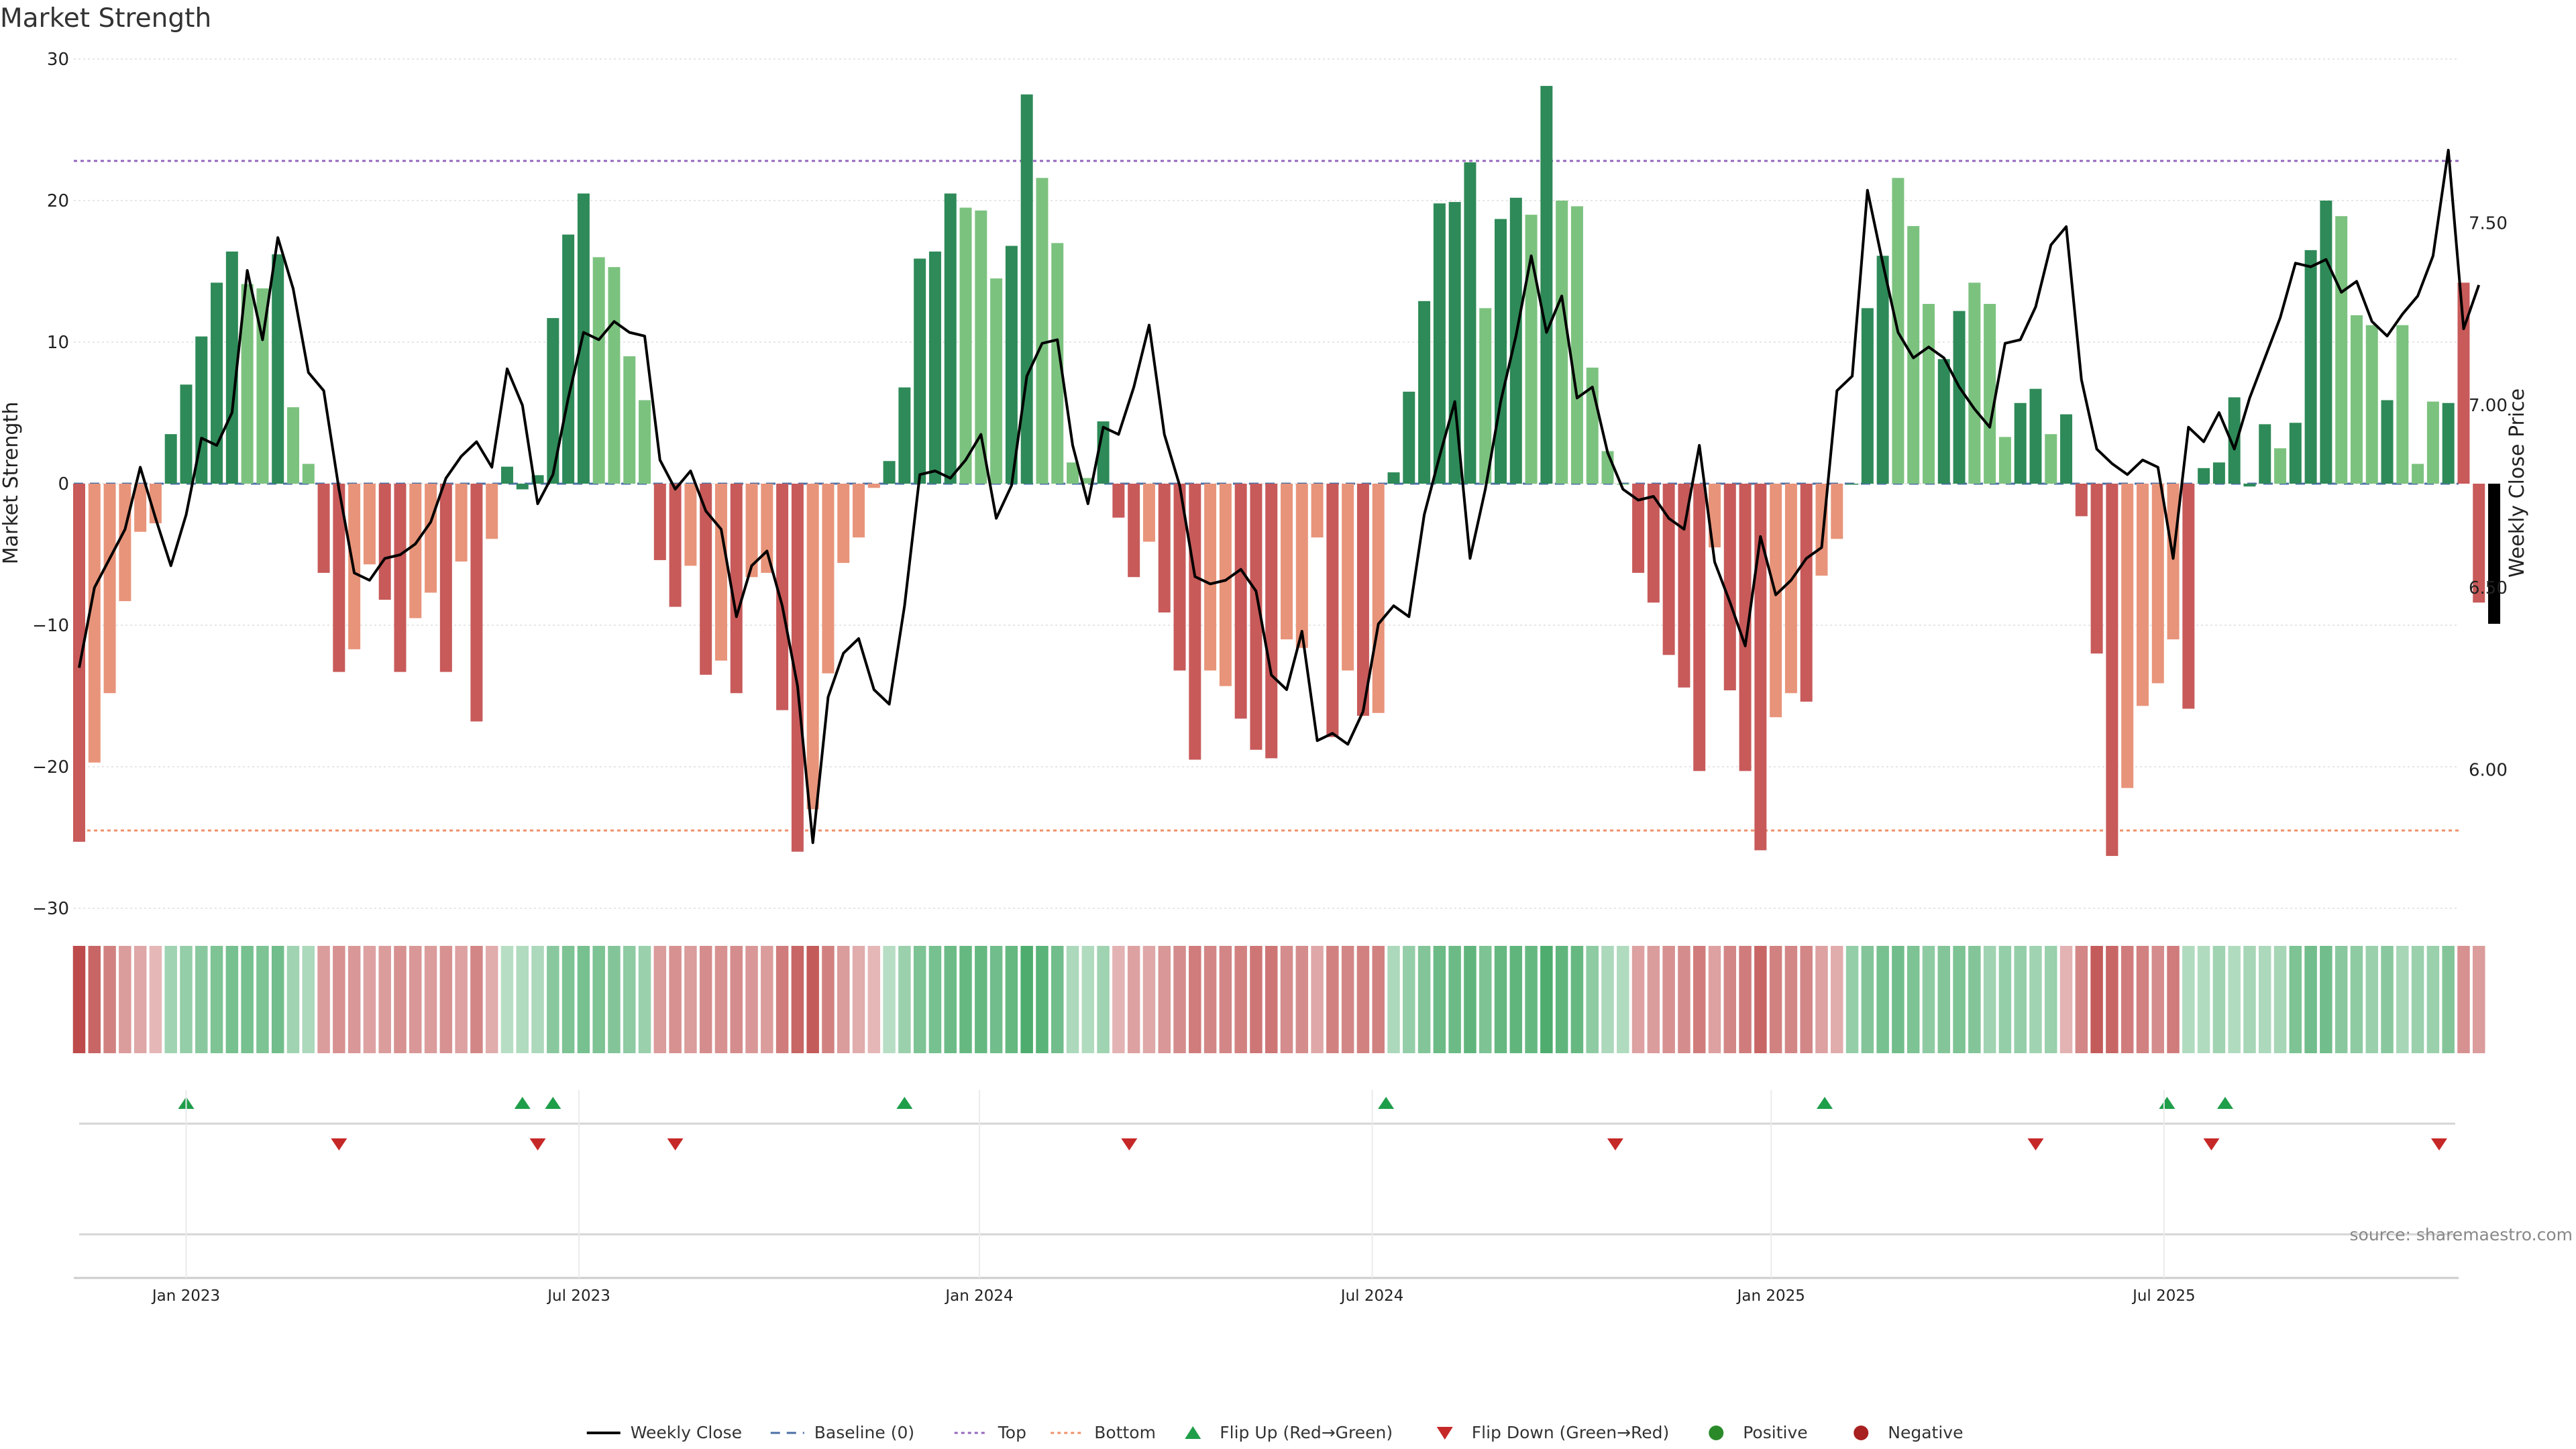  Describe the element at coordinates (1372, 1296) in the screenshot. I see `x-tick-label: Jul 2024` at that location.